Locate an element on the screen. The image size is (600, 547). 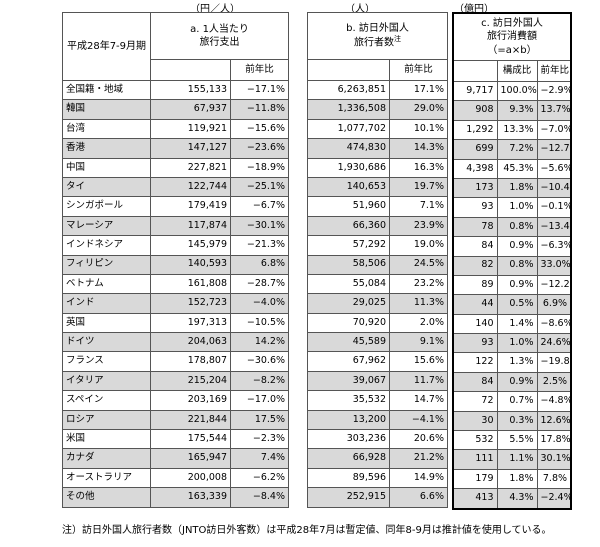
table-cell: 5.5% is located at coordinates (517, 440).